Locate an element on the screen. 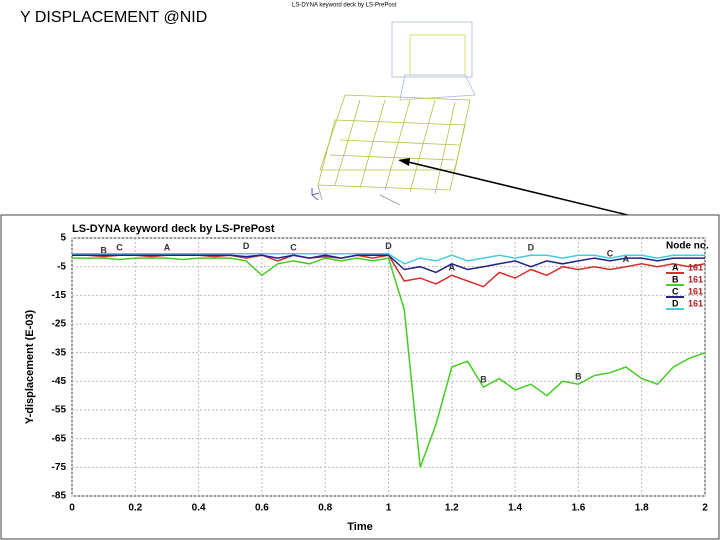 This screenshot has width=720, height=540. x-tick-label: 1.8 is located at coordinates (642, 508).